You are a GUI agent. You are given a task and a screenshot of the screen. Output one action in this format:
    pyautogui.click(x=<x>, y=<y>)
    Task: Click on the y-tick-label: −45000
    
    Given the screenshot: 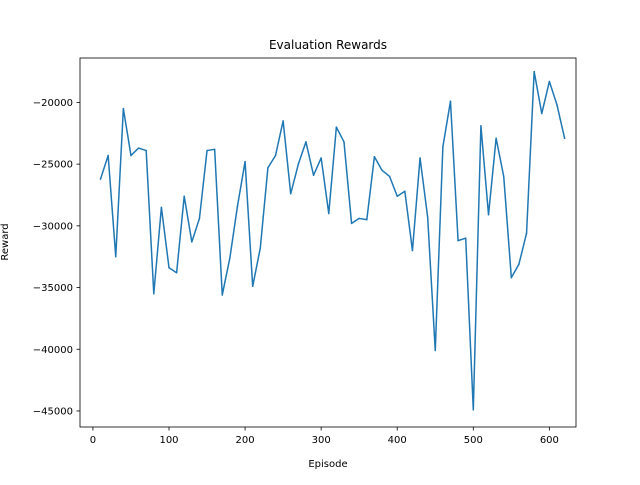 What is the action you would take?
    pyautogui.click(x=53, y=411)
    